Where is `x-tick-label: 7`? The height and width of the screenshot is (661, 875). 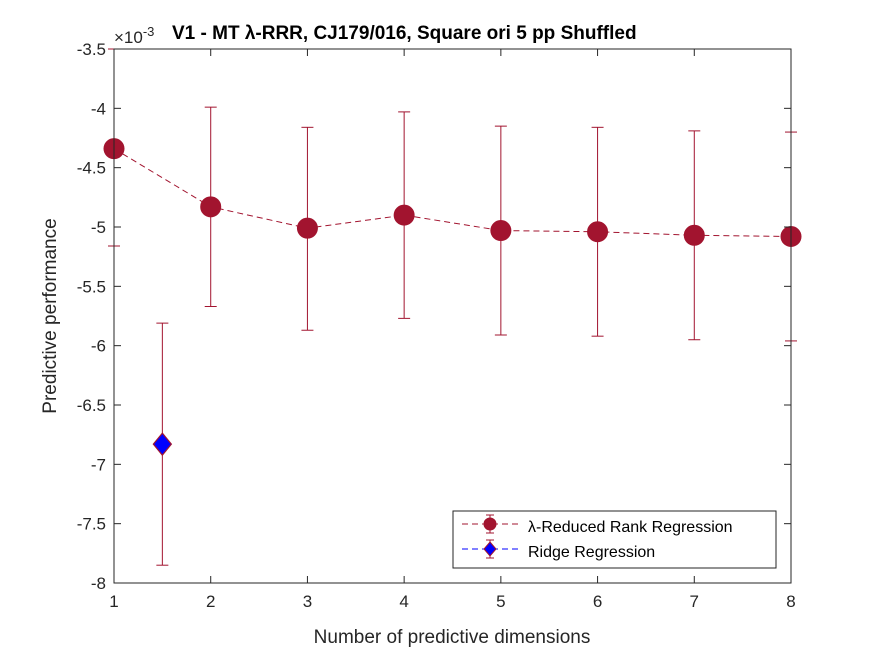
x-tick-label: 7 is located at coordinates (694, 601).